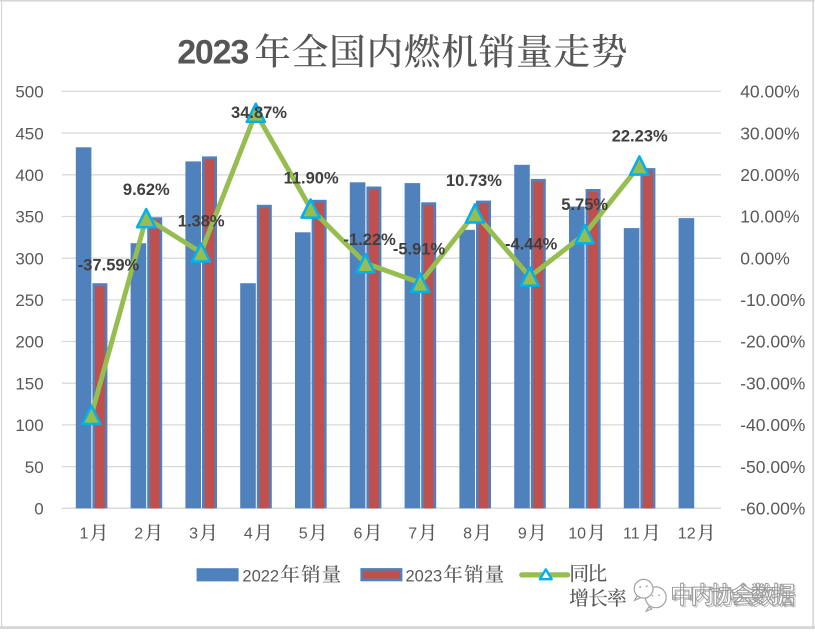  I want to click on svg-text: 5.75%, so click(584, 205).